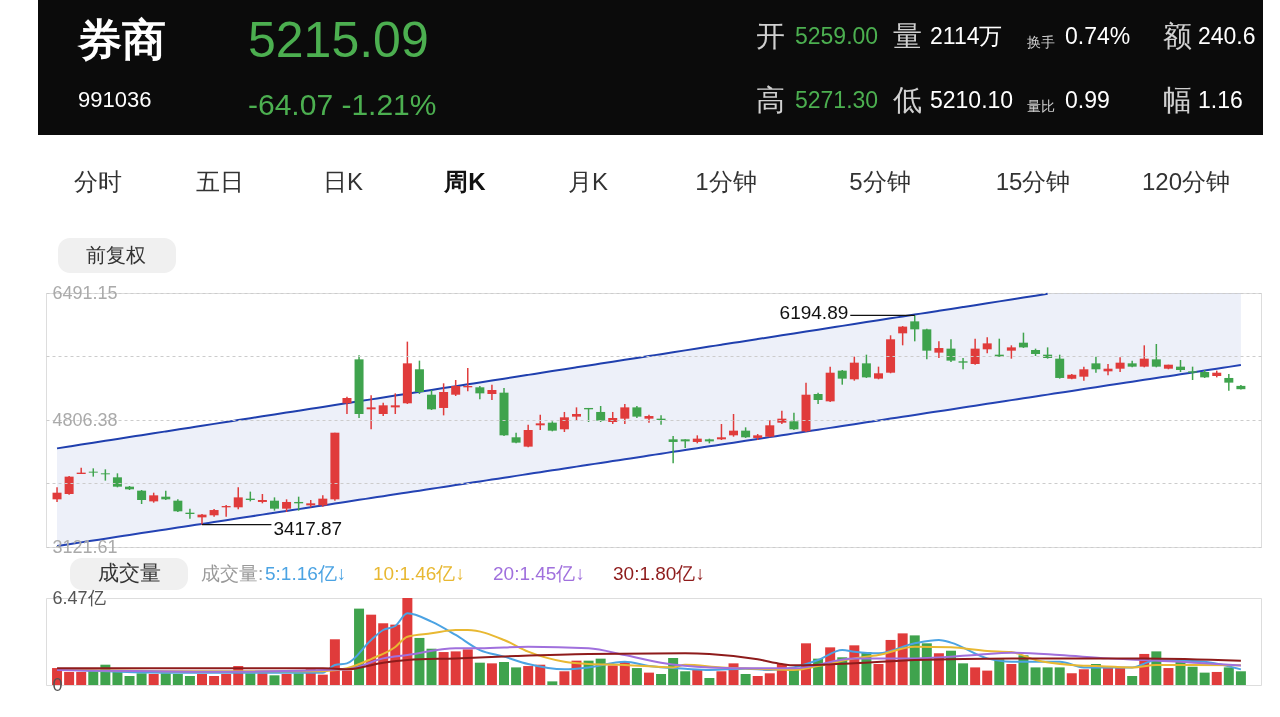 This screenshot has height=717, width=1280. Describe the element at coordinates (726, 181) in the screenshot. I see `text: 1分钟` at that location.